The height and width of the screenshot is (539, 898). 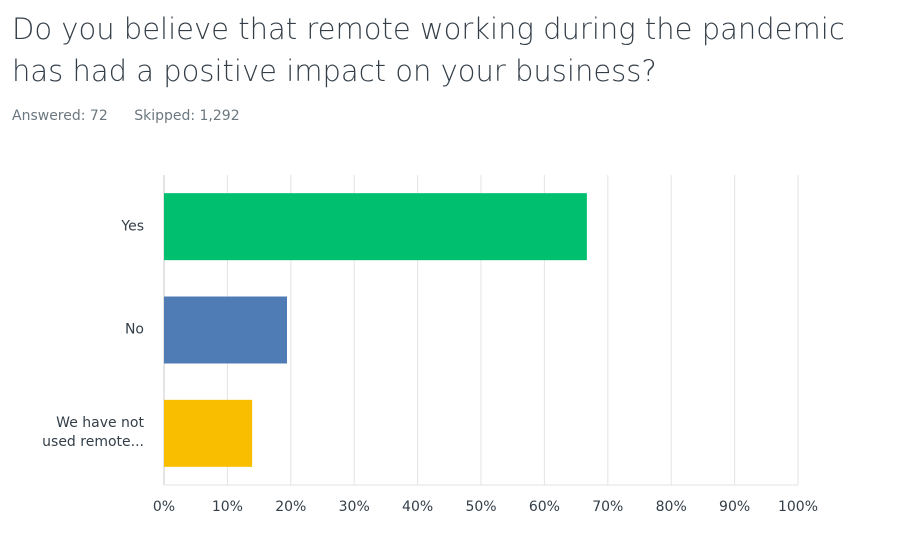 What do you see at coordinates (734, 507) in the screenshot?
I see `x-tick-label: 90%` at bounding box center [734, 507].